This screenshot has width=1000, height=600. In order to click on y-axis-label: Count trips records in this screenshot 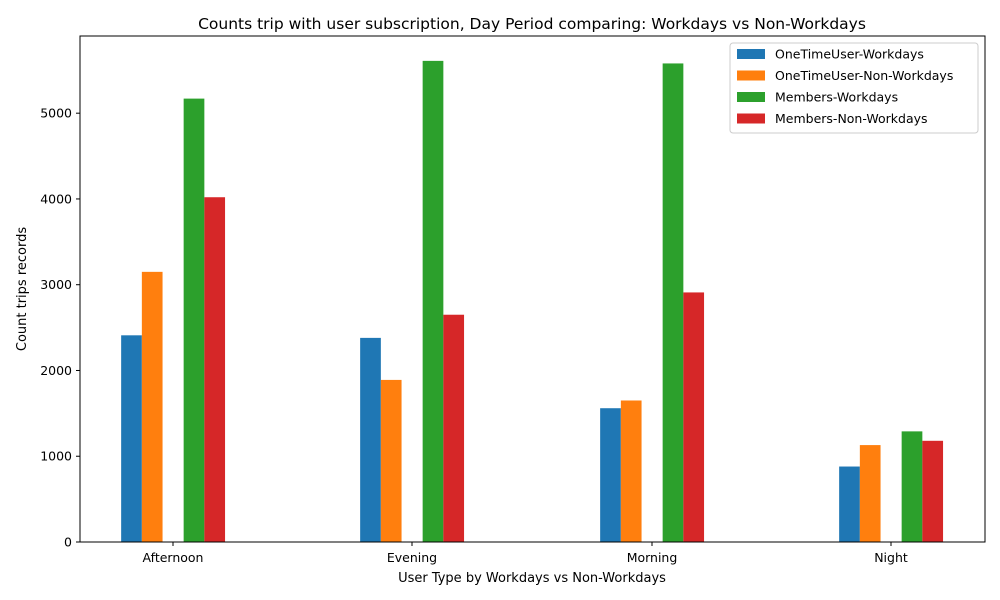, I will do `click(22, 289)`.